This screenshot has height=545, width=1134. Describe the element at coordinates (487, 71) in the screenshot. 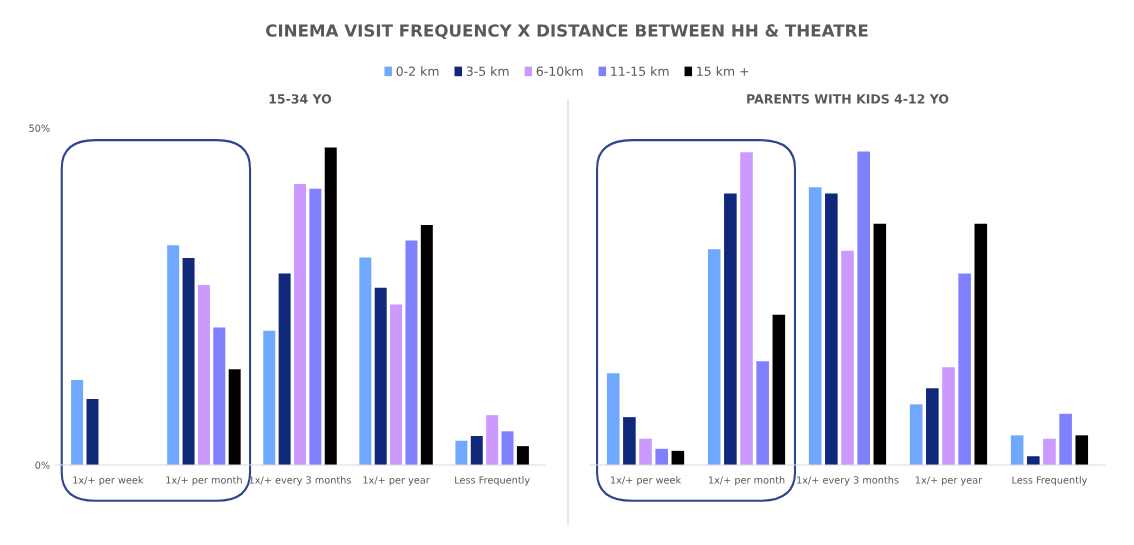

I see `legend-label: 3-5 km` at that location.